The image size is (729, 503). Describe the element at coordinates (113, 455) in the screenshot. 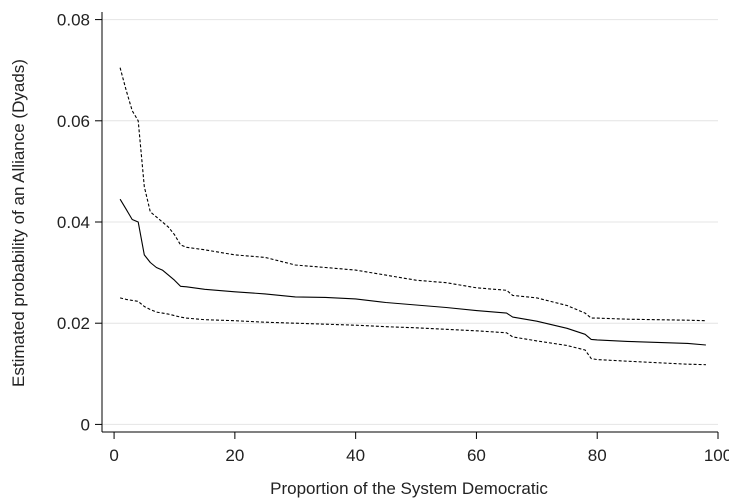

I see `x-tick-label: 0` at that location.